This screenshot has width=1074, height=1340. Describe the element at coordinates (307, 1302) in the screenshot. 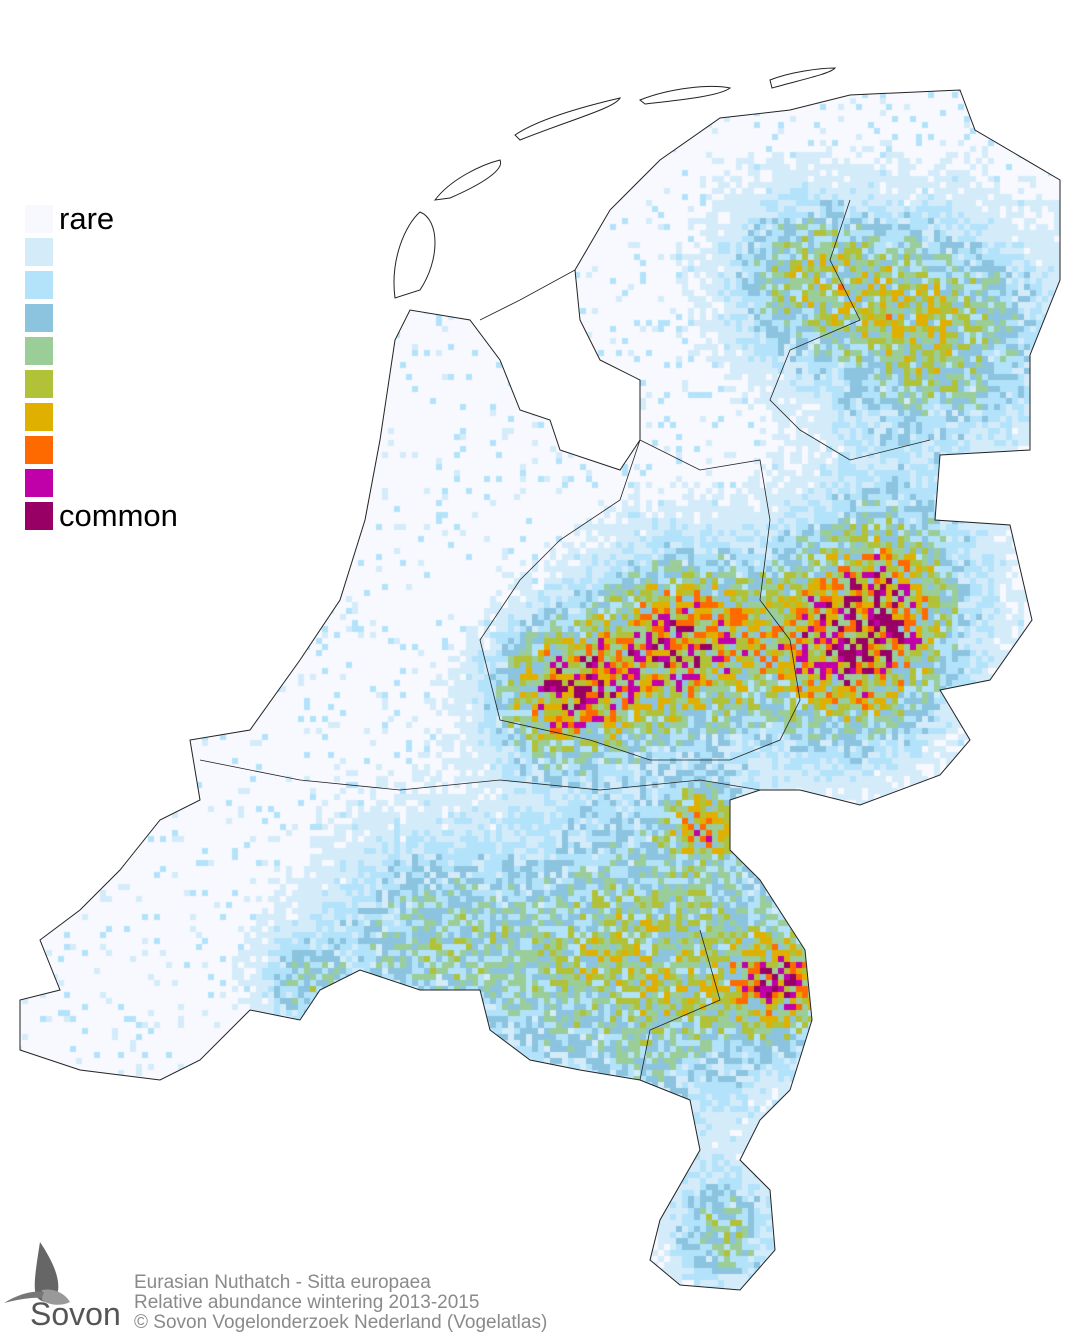

I see `caption-subtitle: Relative abundance wintering 2013-2015` at that location.